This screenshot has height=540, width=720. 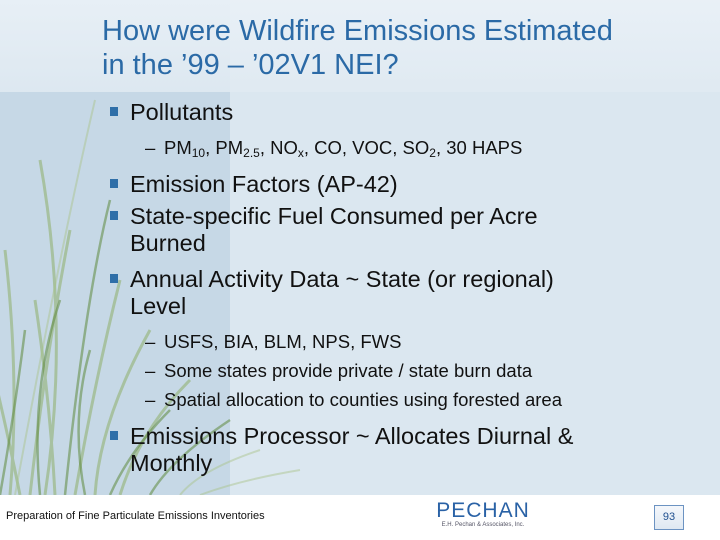 What do you see at coordinates (182, 112) in the screenshot?
I see `bullet-text: Pollutants` at bounding box center [182, 112].